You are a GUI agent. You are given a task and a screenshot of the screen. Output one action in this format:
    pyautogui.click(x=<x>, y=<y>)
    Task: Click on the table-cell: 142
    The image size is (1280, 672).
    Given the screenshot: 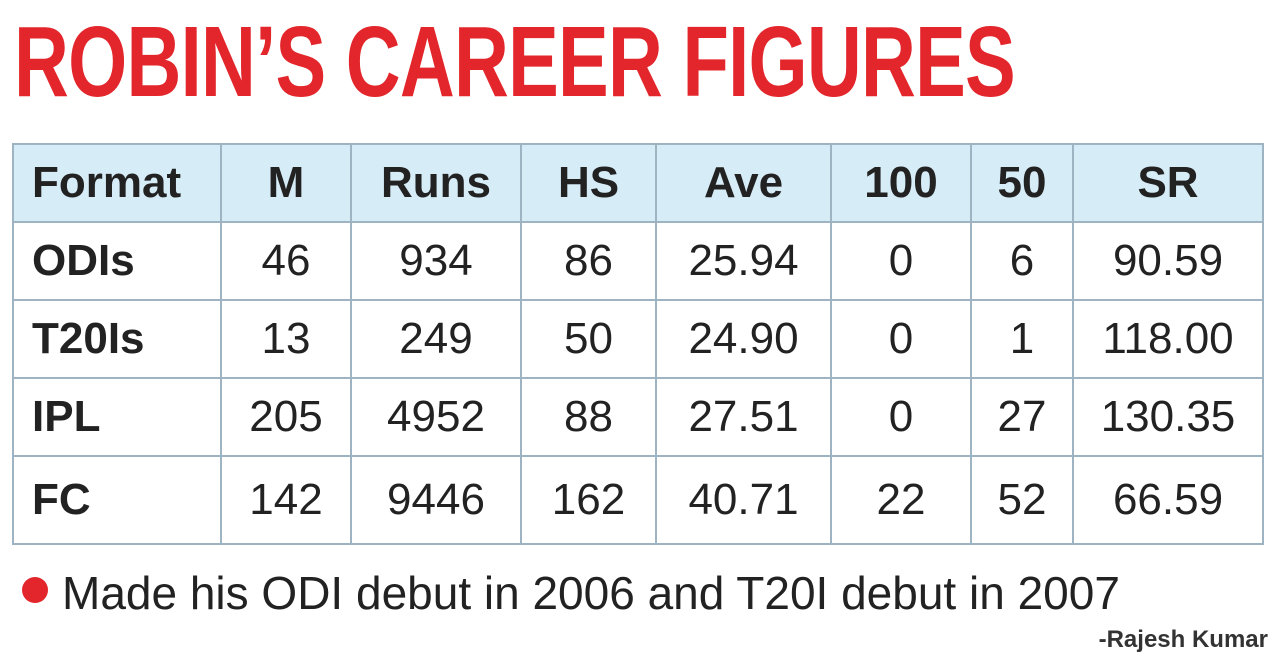 What is the action you would take?
    pyautogui.click(x=286, y=500)
    